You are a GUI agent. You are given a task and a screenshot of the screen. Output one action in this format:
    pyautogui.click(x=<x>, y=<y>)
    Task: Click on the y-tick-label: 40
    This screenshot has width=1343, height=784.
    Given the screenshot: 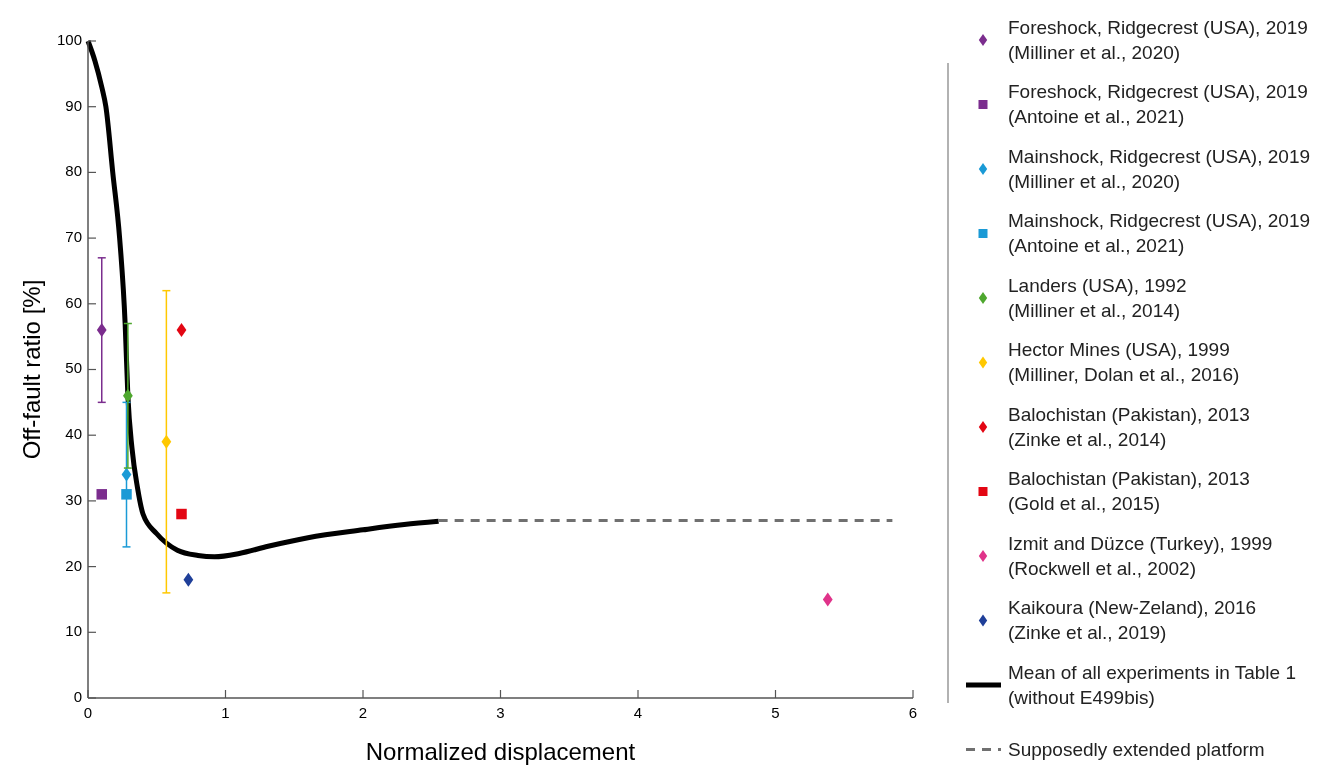 What is the action you would take?
    pyautogui.click(x=73, y=434)
    